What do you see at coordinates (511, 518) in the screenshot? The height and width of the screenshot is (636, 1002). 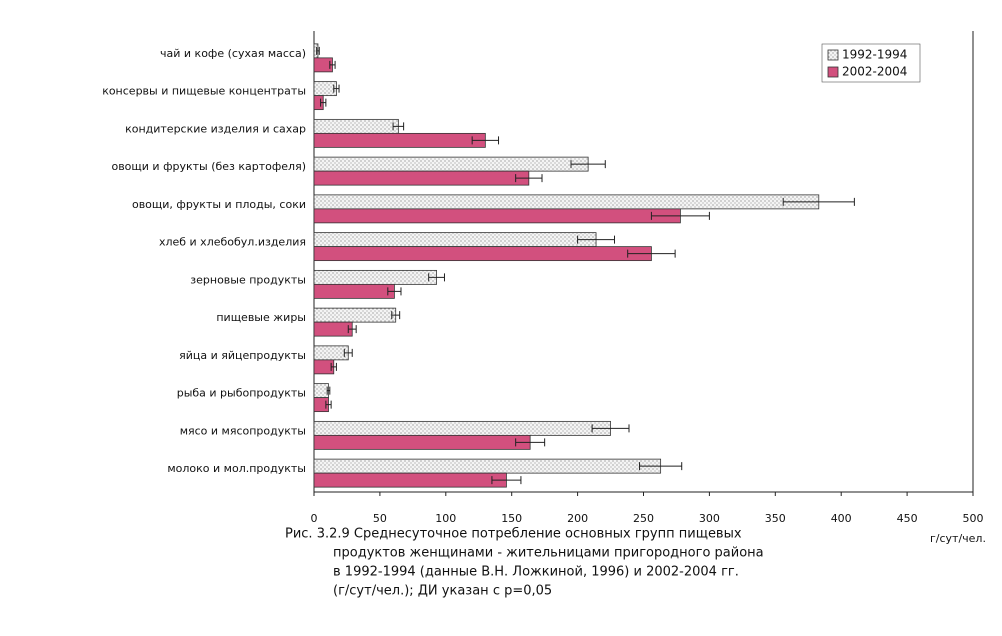 I see `x-tick-label: 150` at bounding box center [511, 518].